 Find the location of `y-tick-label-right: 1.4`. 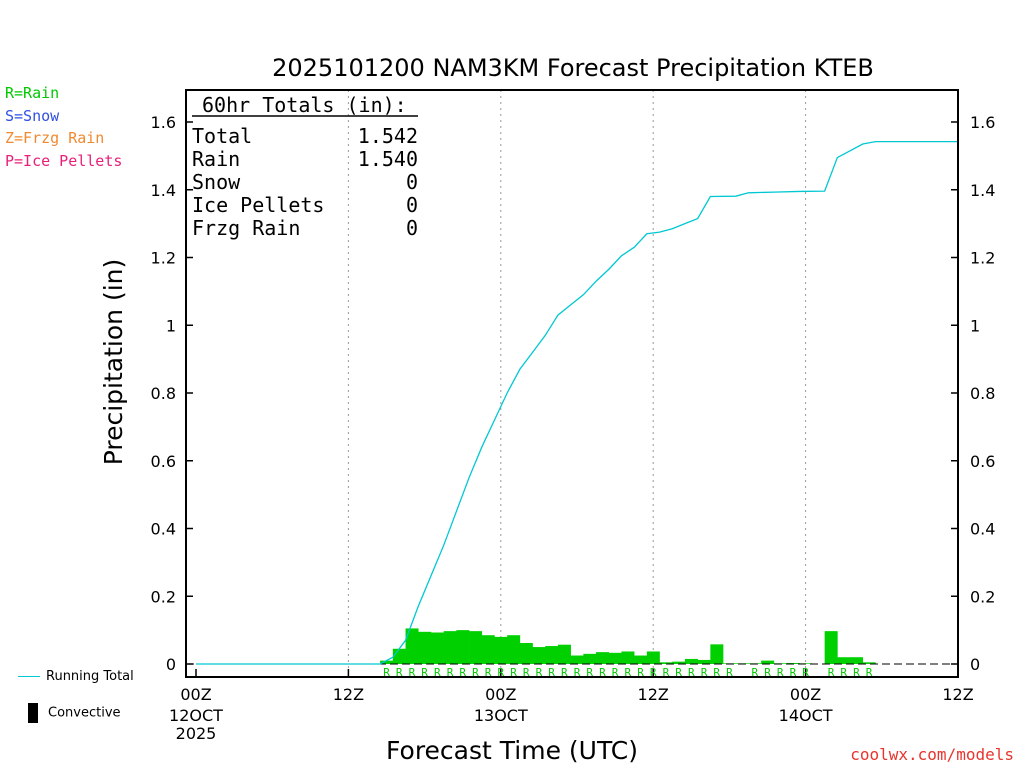

y-tick-label-right: 1.4 is located at coordinates (982, 190).